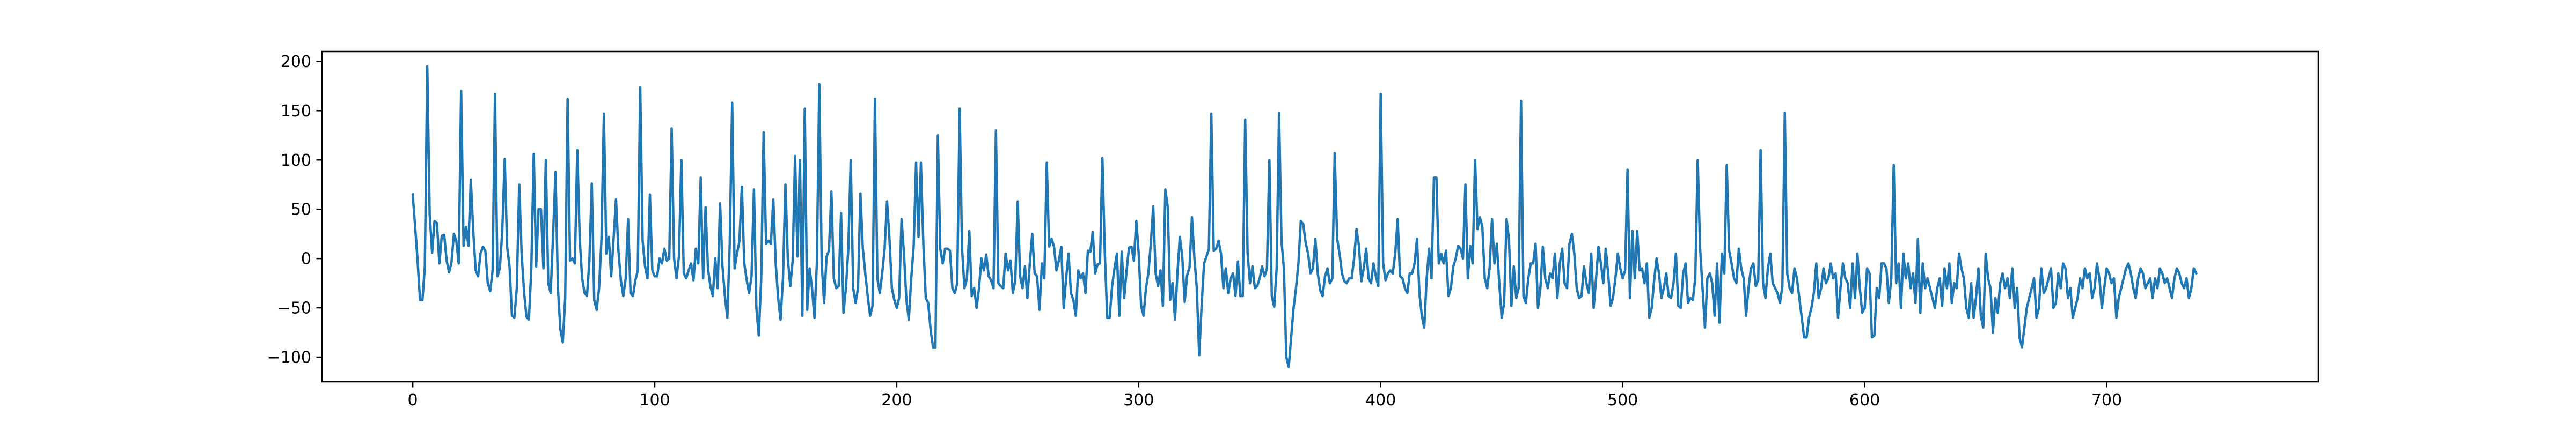 This screenshot has height=429, width=2576. Describe the element at coordinates (1380, 400) in the screenshot. I see `x-tick-label: 400` at that location.